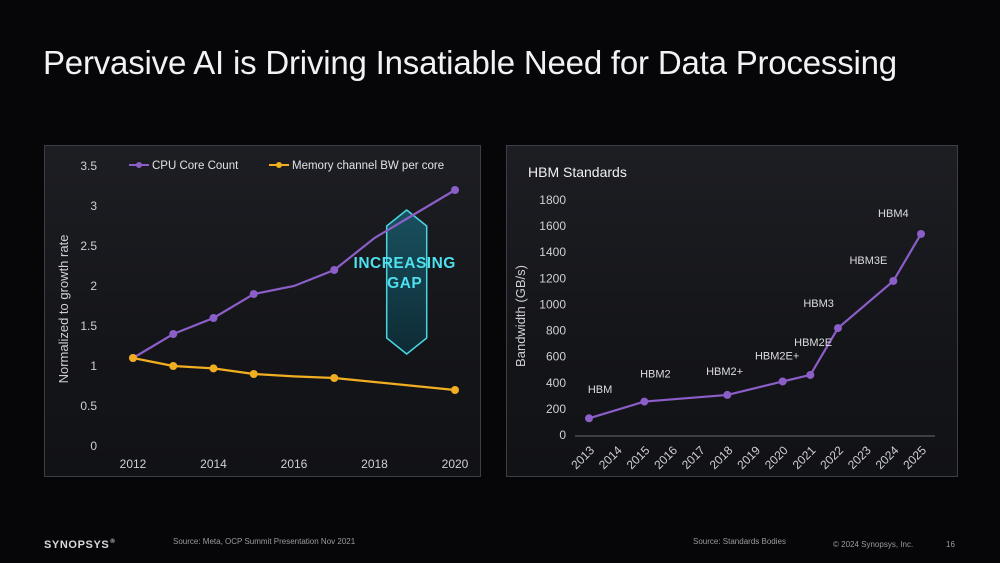  I want to click on y-axis-label: Bandwidth (GB/s), so click(520, 316).